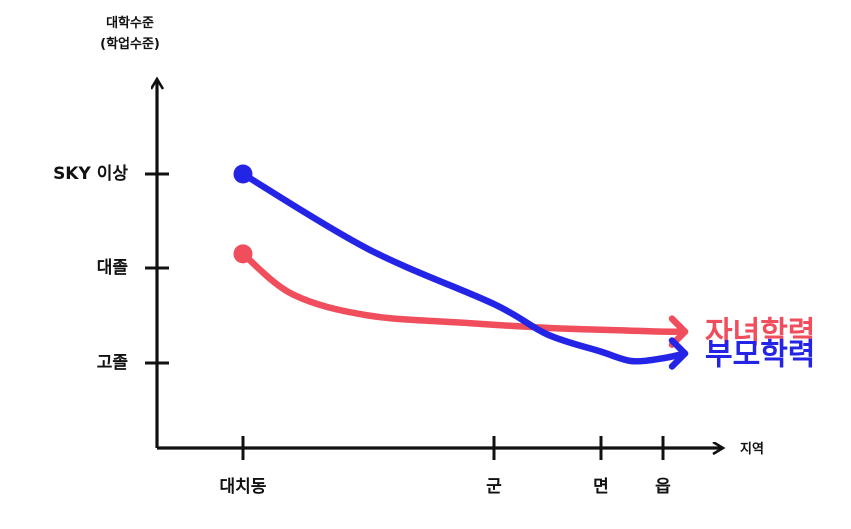  What do you see at coordinates (663, 487) in the screenshot?
I see `x-tick-label: 읍` at bounding box center [663, 487].